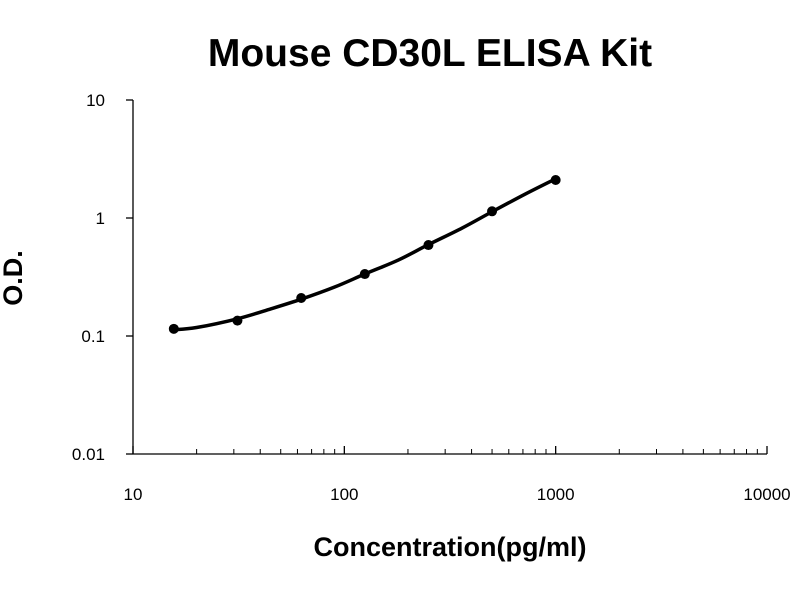 The image size is (800, 605). What do you see at coordinates (430, 53) in the screenshot?
I see `chart-title: Mouse CD30L ELISA Kit` at bounding box center [430, 53].